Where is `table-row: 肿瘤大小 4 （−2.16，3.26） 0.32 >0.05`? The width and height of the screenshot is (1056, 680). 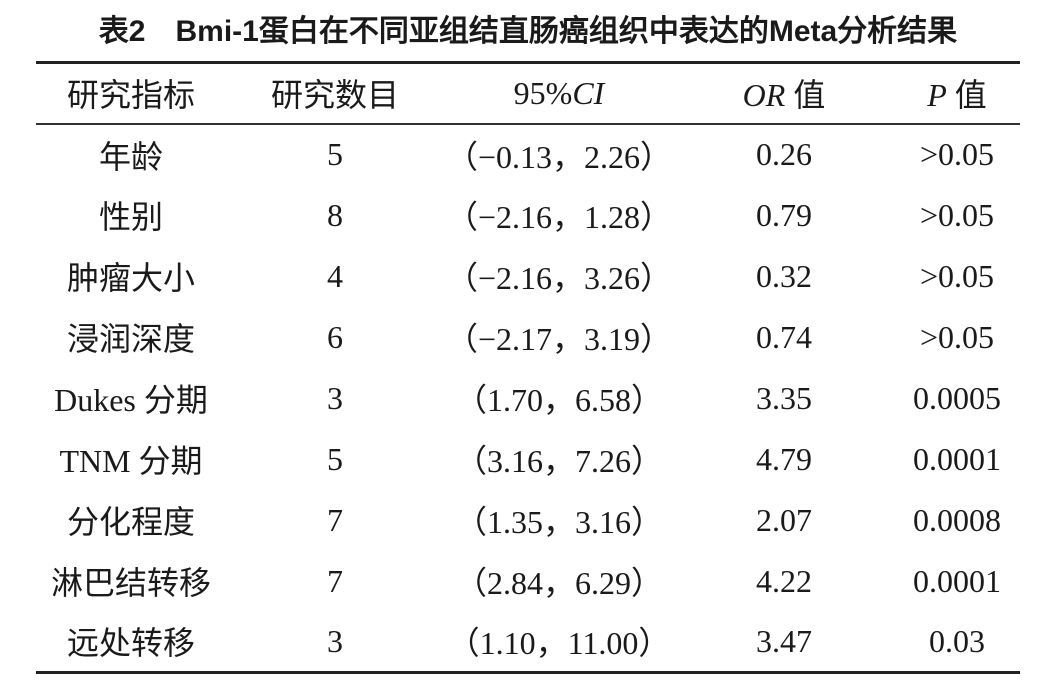
table-row: 肿瘤大小 4 （−2.16，3.26） 0.32 >0.05 is located at coordinates (528, 276).